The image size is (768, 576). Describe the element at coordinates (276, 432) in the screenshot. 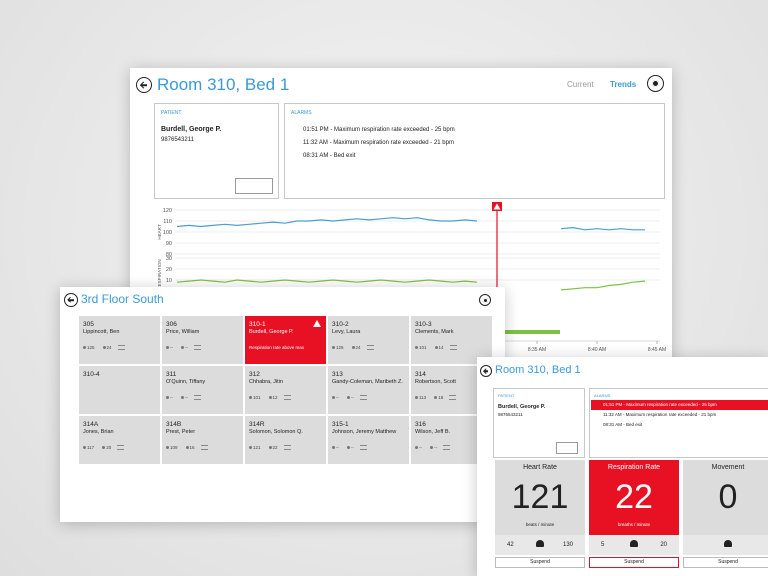

I see `patient-name: Solomon, Solomon Q.` at that location.